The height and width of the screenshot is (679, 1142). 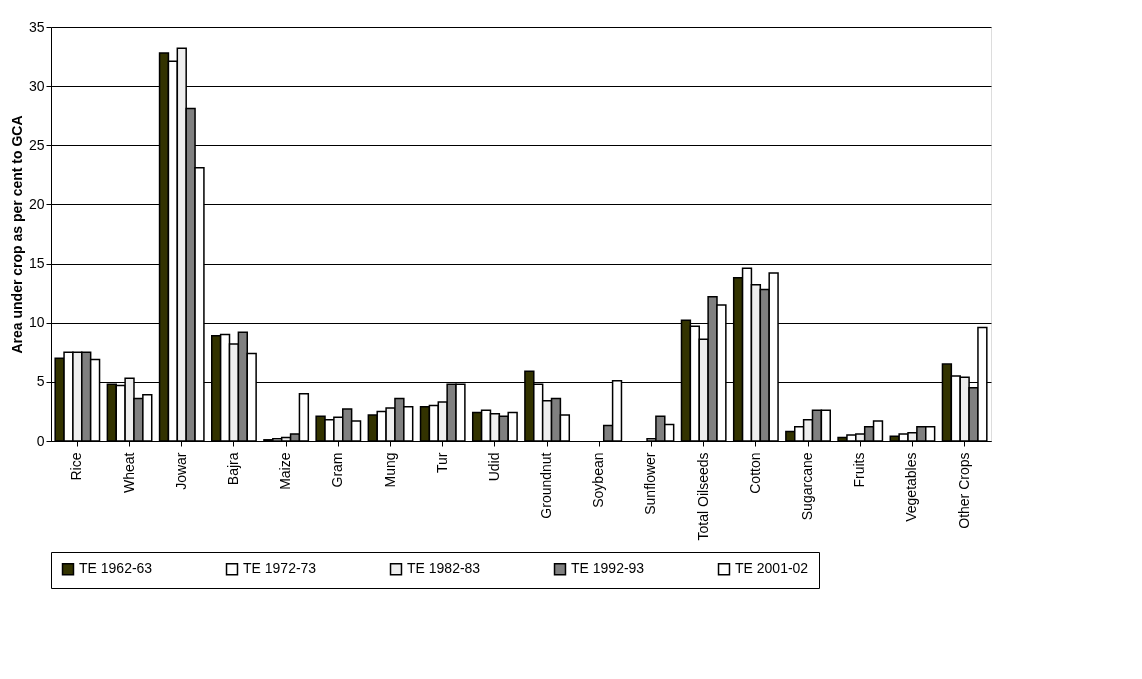 What do you see at coordinates (859, 470) in the screenshot?
I see `x-tick-label: Fruits` at bounding box center [859, 470].